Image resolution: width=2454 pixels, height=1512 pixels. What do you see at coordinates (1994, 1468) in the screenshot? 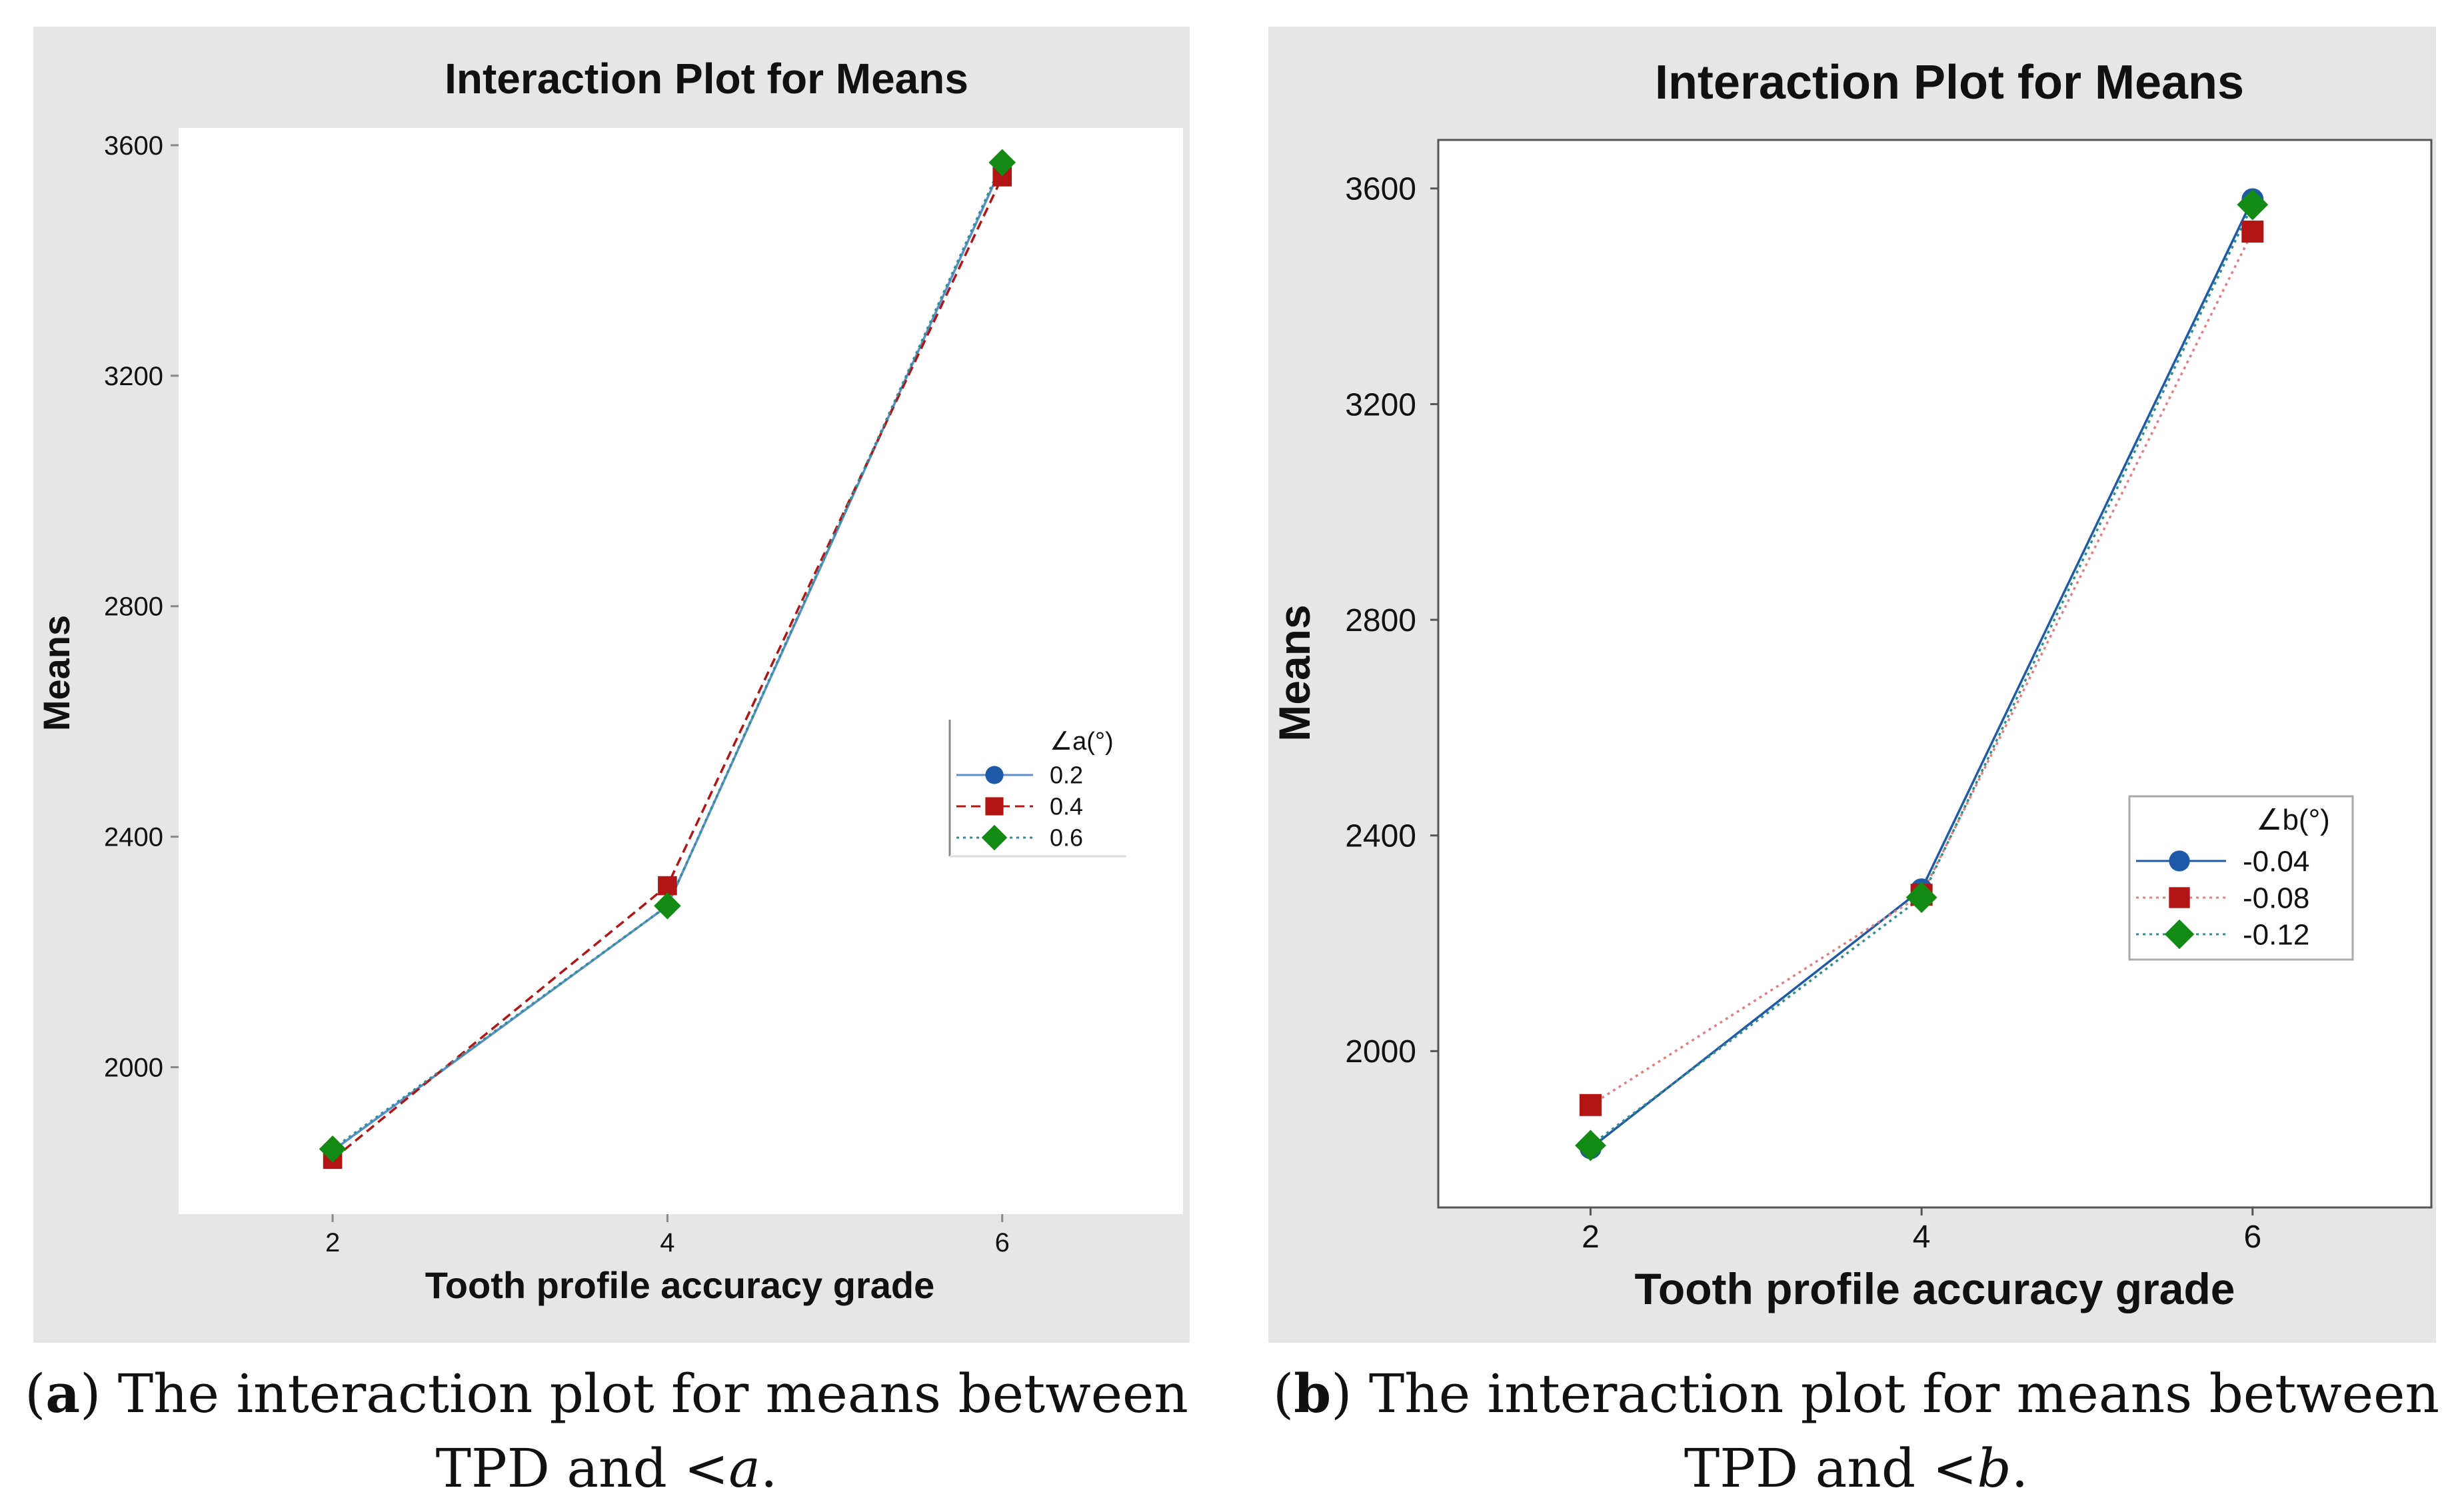
I see `caption-b-variable: b` at bounding box center [1994, 1468].